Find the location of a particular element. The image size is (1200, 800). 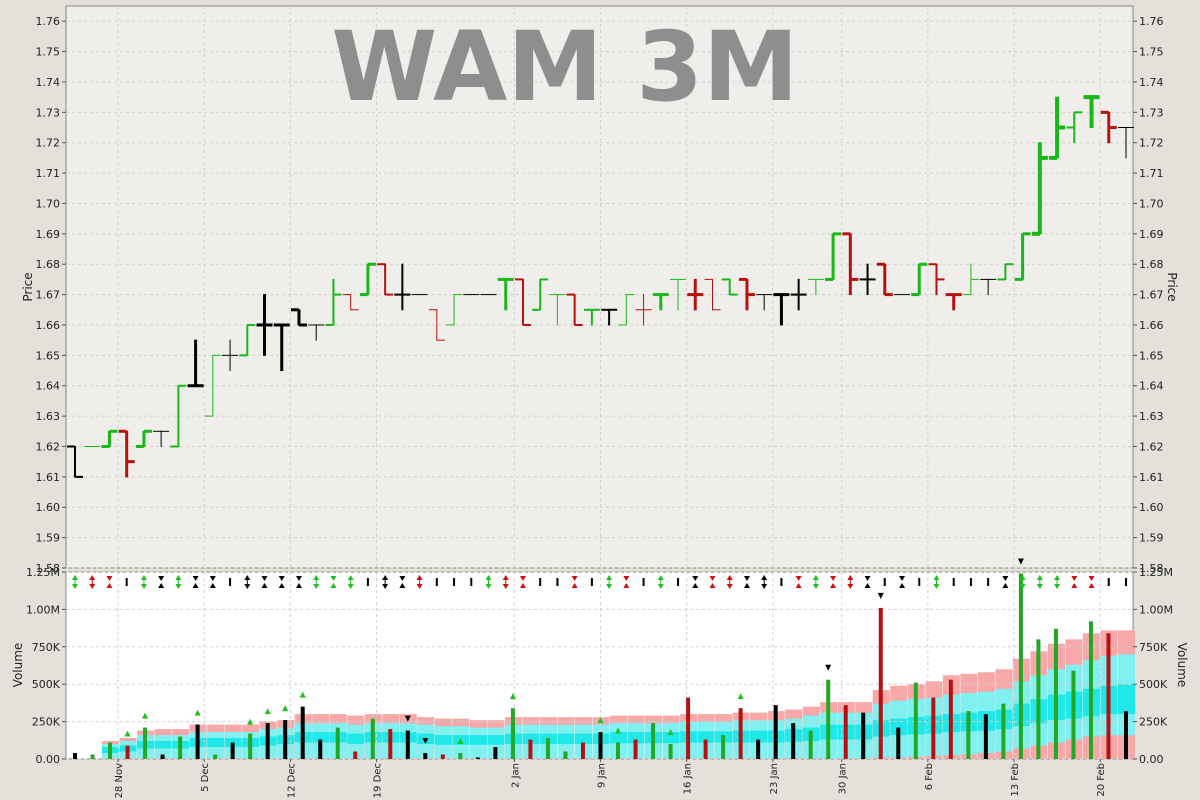

volume-tick-label: 500K is located at coordinates (46, 684).